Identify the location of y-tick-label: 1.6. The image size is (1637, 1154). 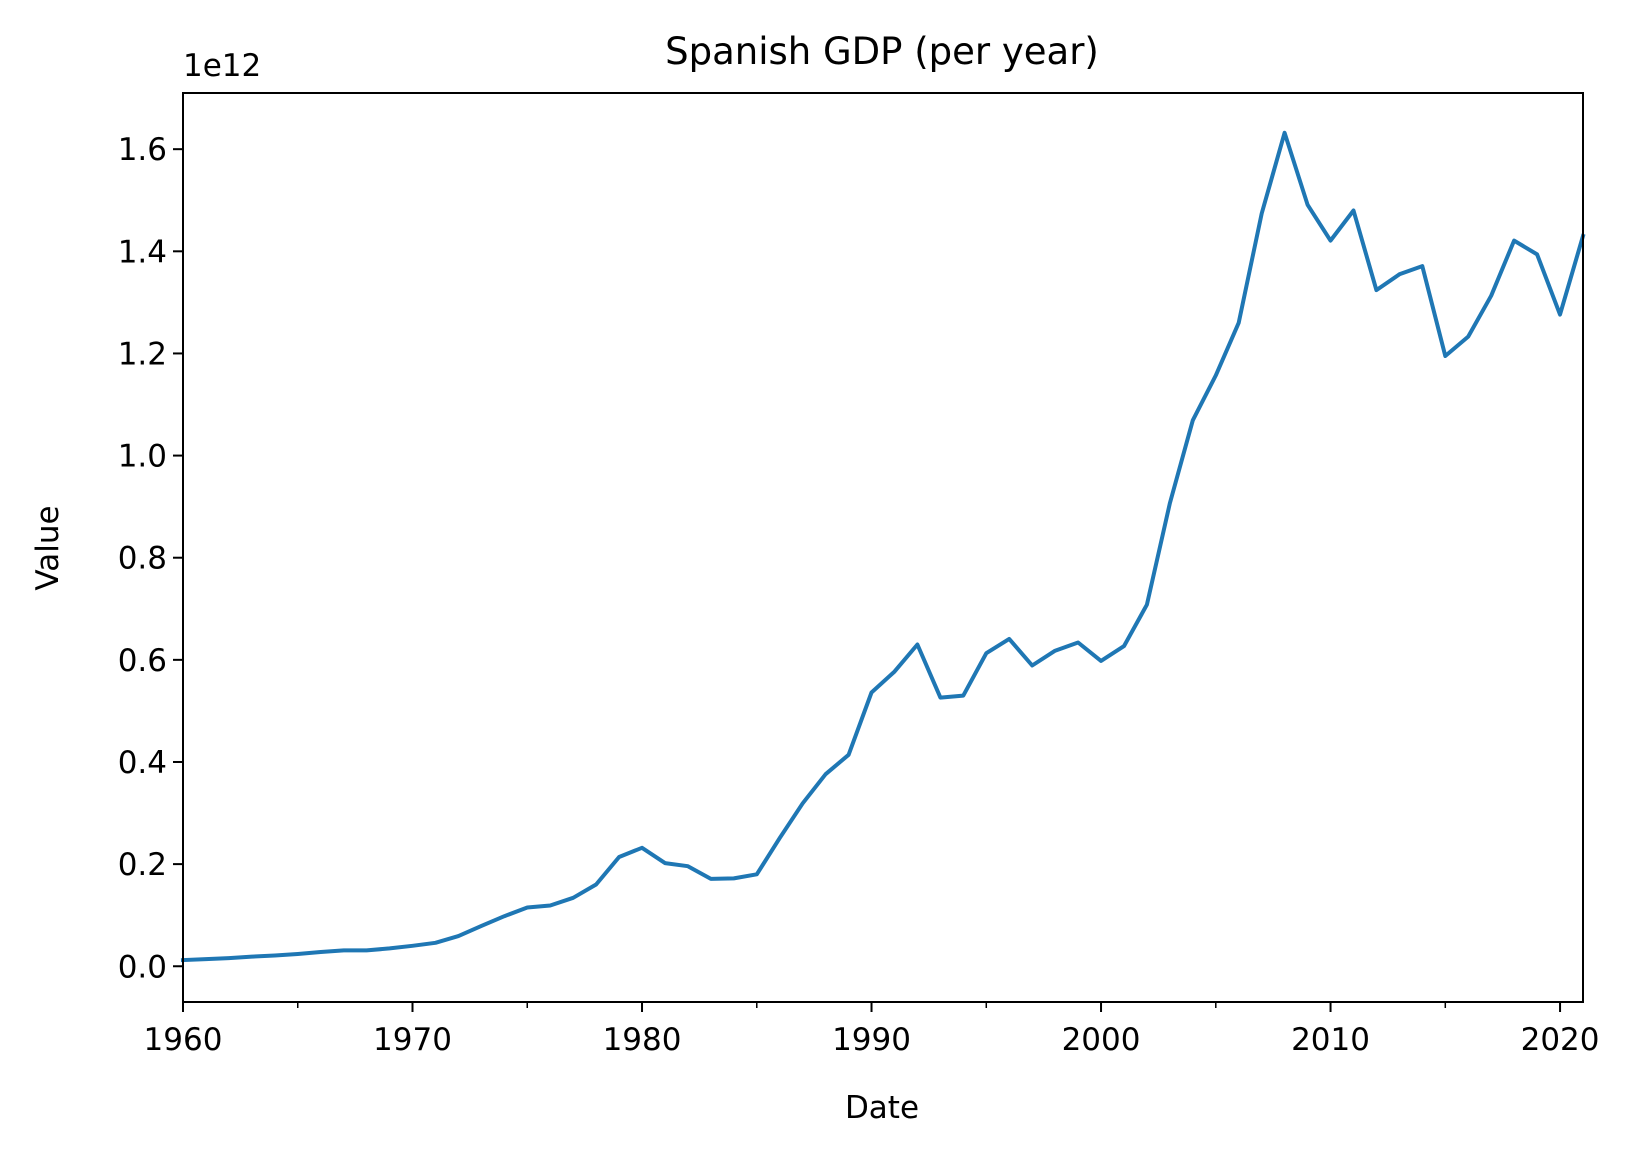
(142, 150).